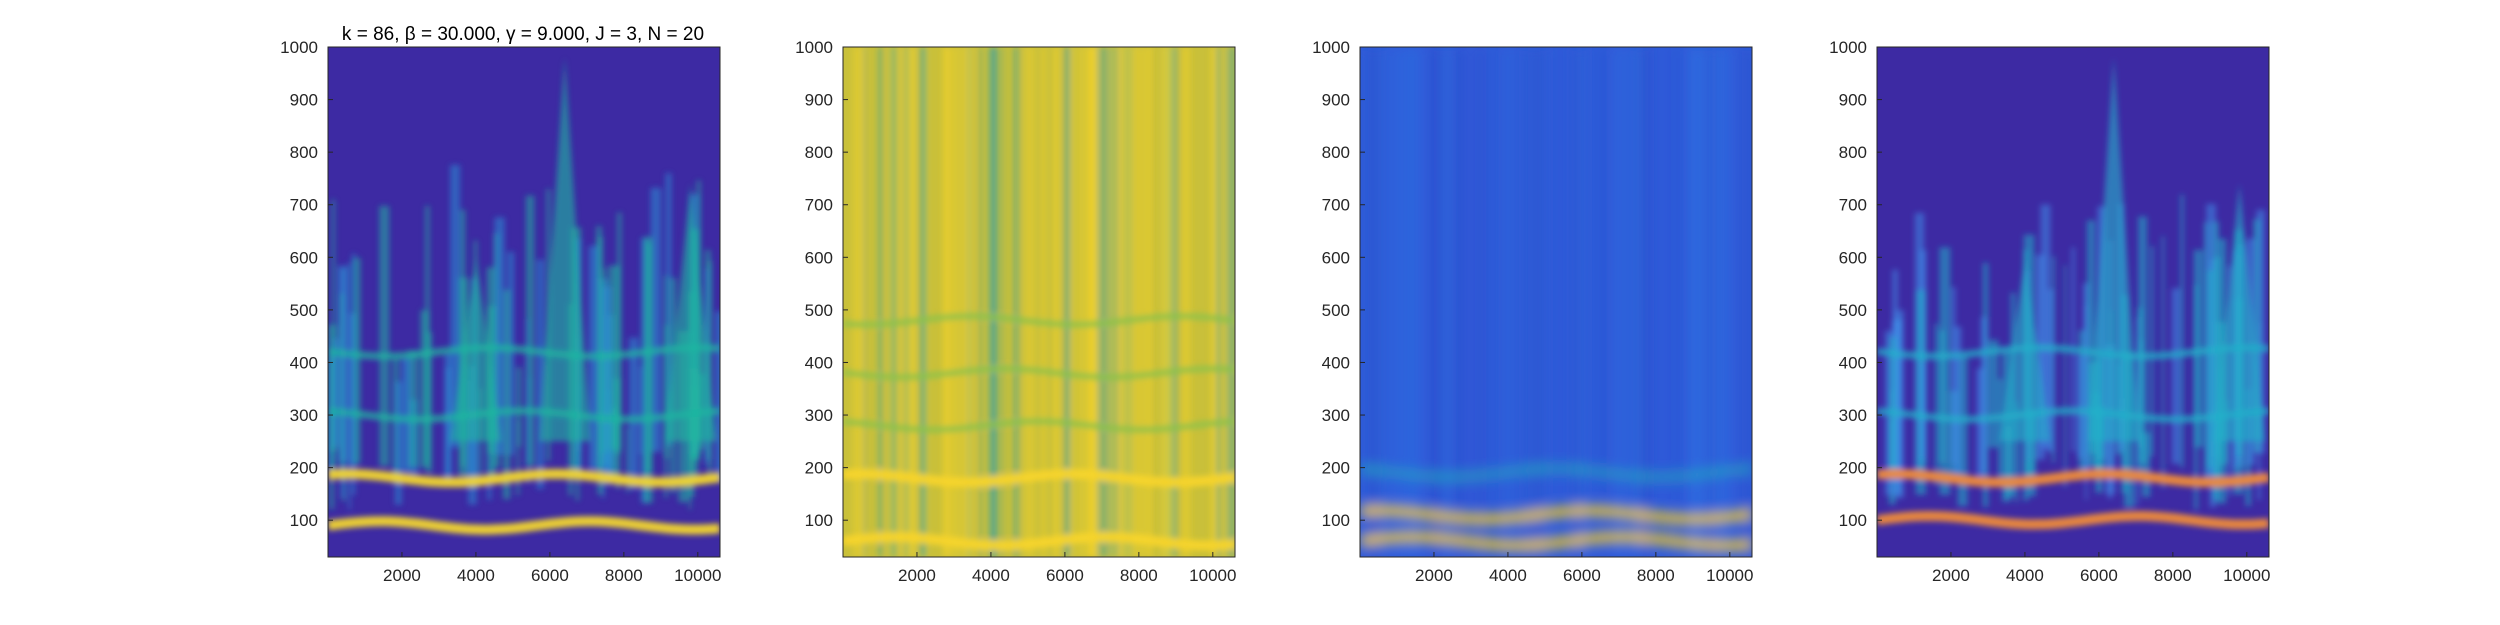 This screenshot has height=625, width=2500. I want to click on y-tick-label: 600, so click(1336, 257).